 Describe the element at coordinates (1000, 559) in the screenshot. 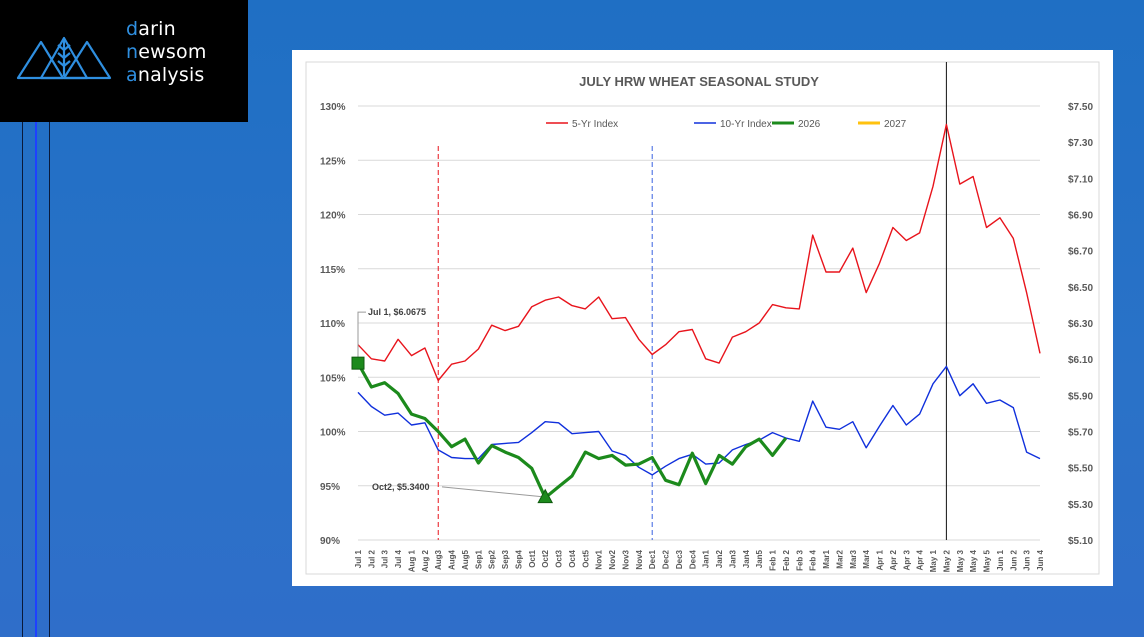

I see `x-tick-label: Jun 1` at that location.